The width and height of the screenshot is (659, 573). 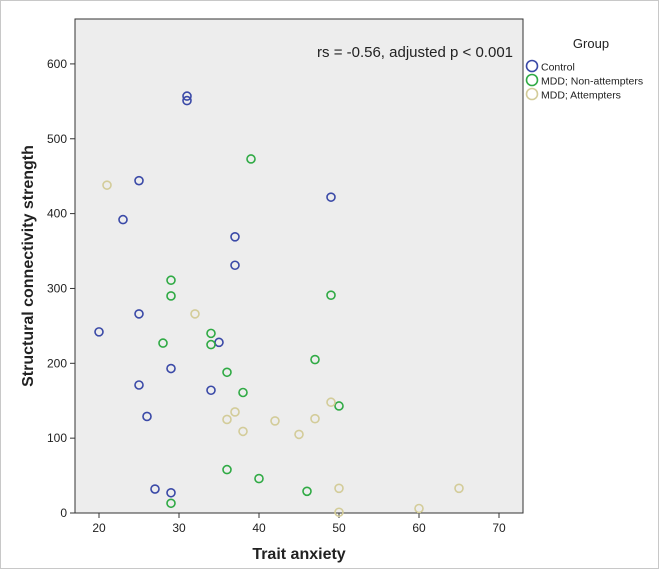 What do you see at coordinates (558, 68) in the screenshot?
I see `legend-entry-label: Control` at bounding box center [558, 68].